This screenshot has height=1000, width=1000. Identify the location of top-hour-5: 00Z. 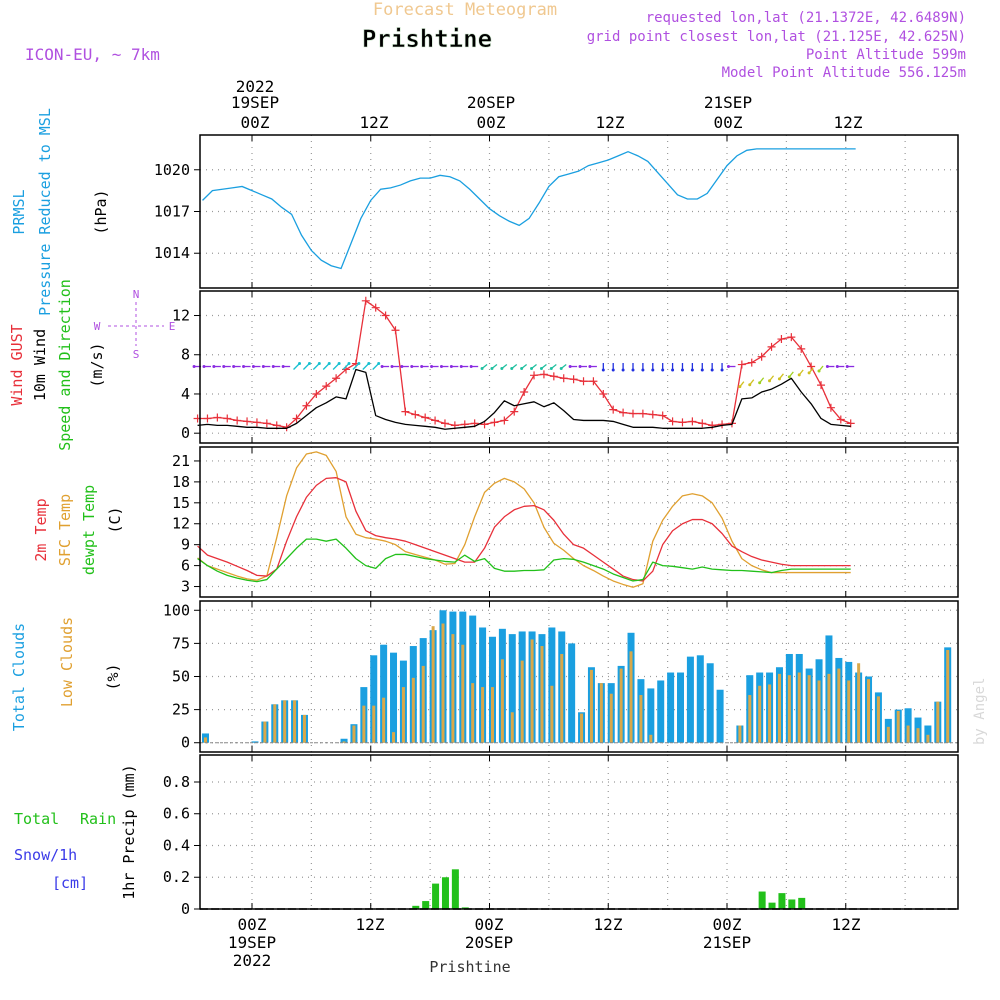
(728, 122).